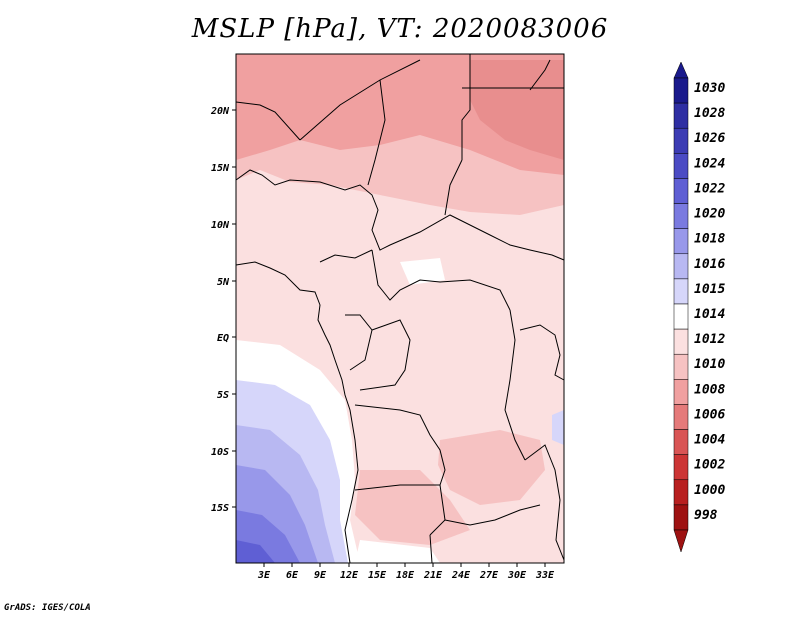  Describe the element at coordinates (709, 490) in the screenshot. I see `colorbar-label: 1000` at that location.